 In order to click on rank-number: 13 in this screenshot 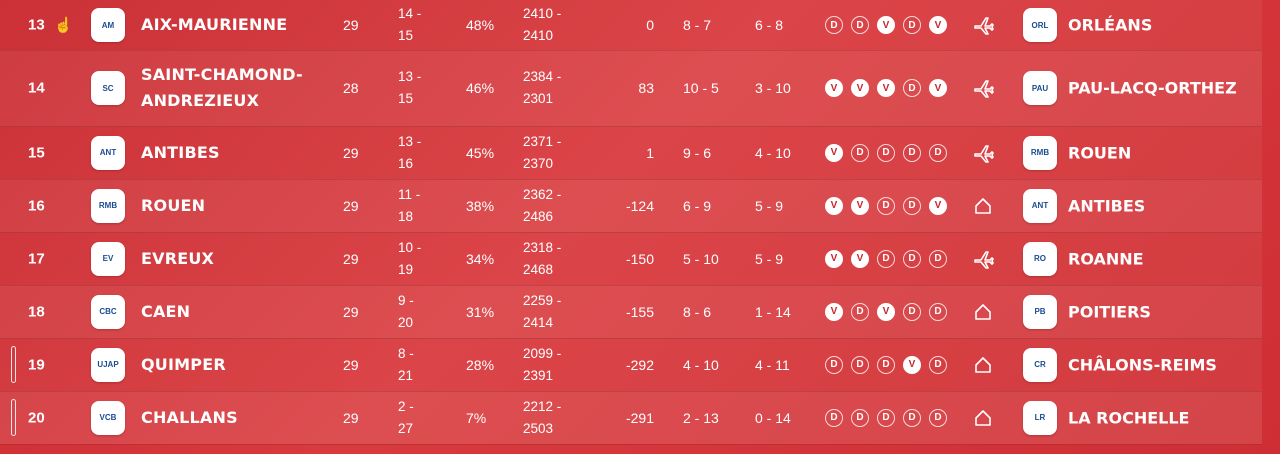, I will do `click(36, 25)`.